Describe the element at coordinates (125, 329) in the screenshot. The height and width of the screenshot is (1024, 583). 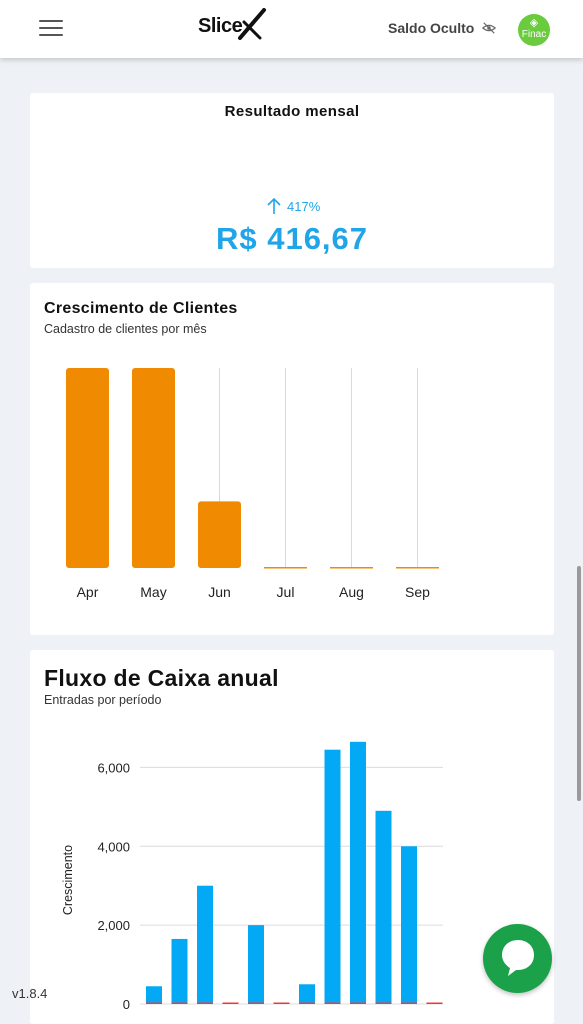
I see `clients-chart-subtitle: Cadastro de clientes por mês` at that location.